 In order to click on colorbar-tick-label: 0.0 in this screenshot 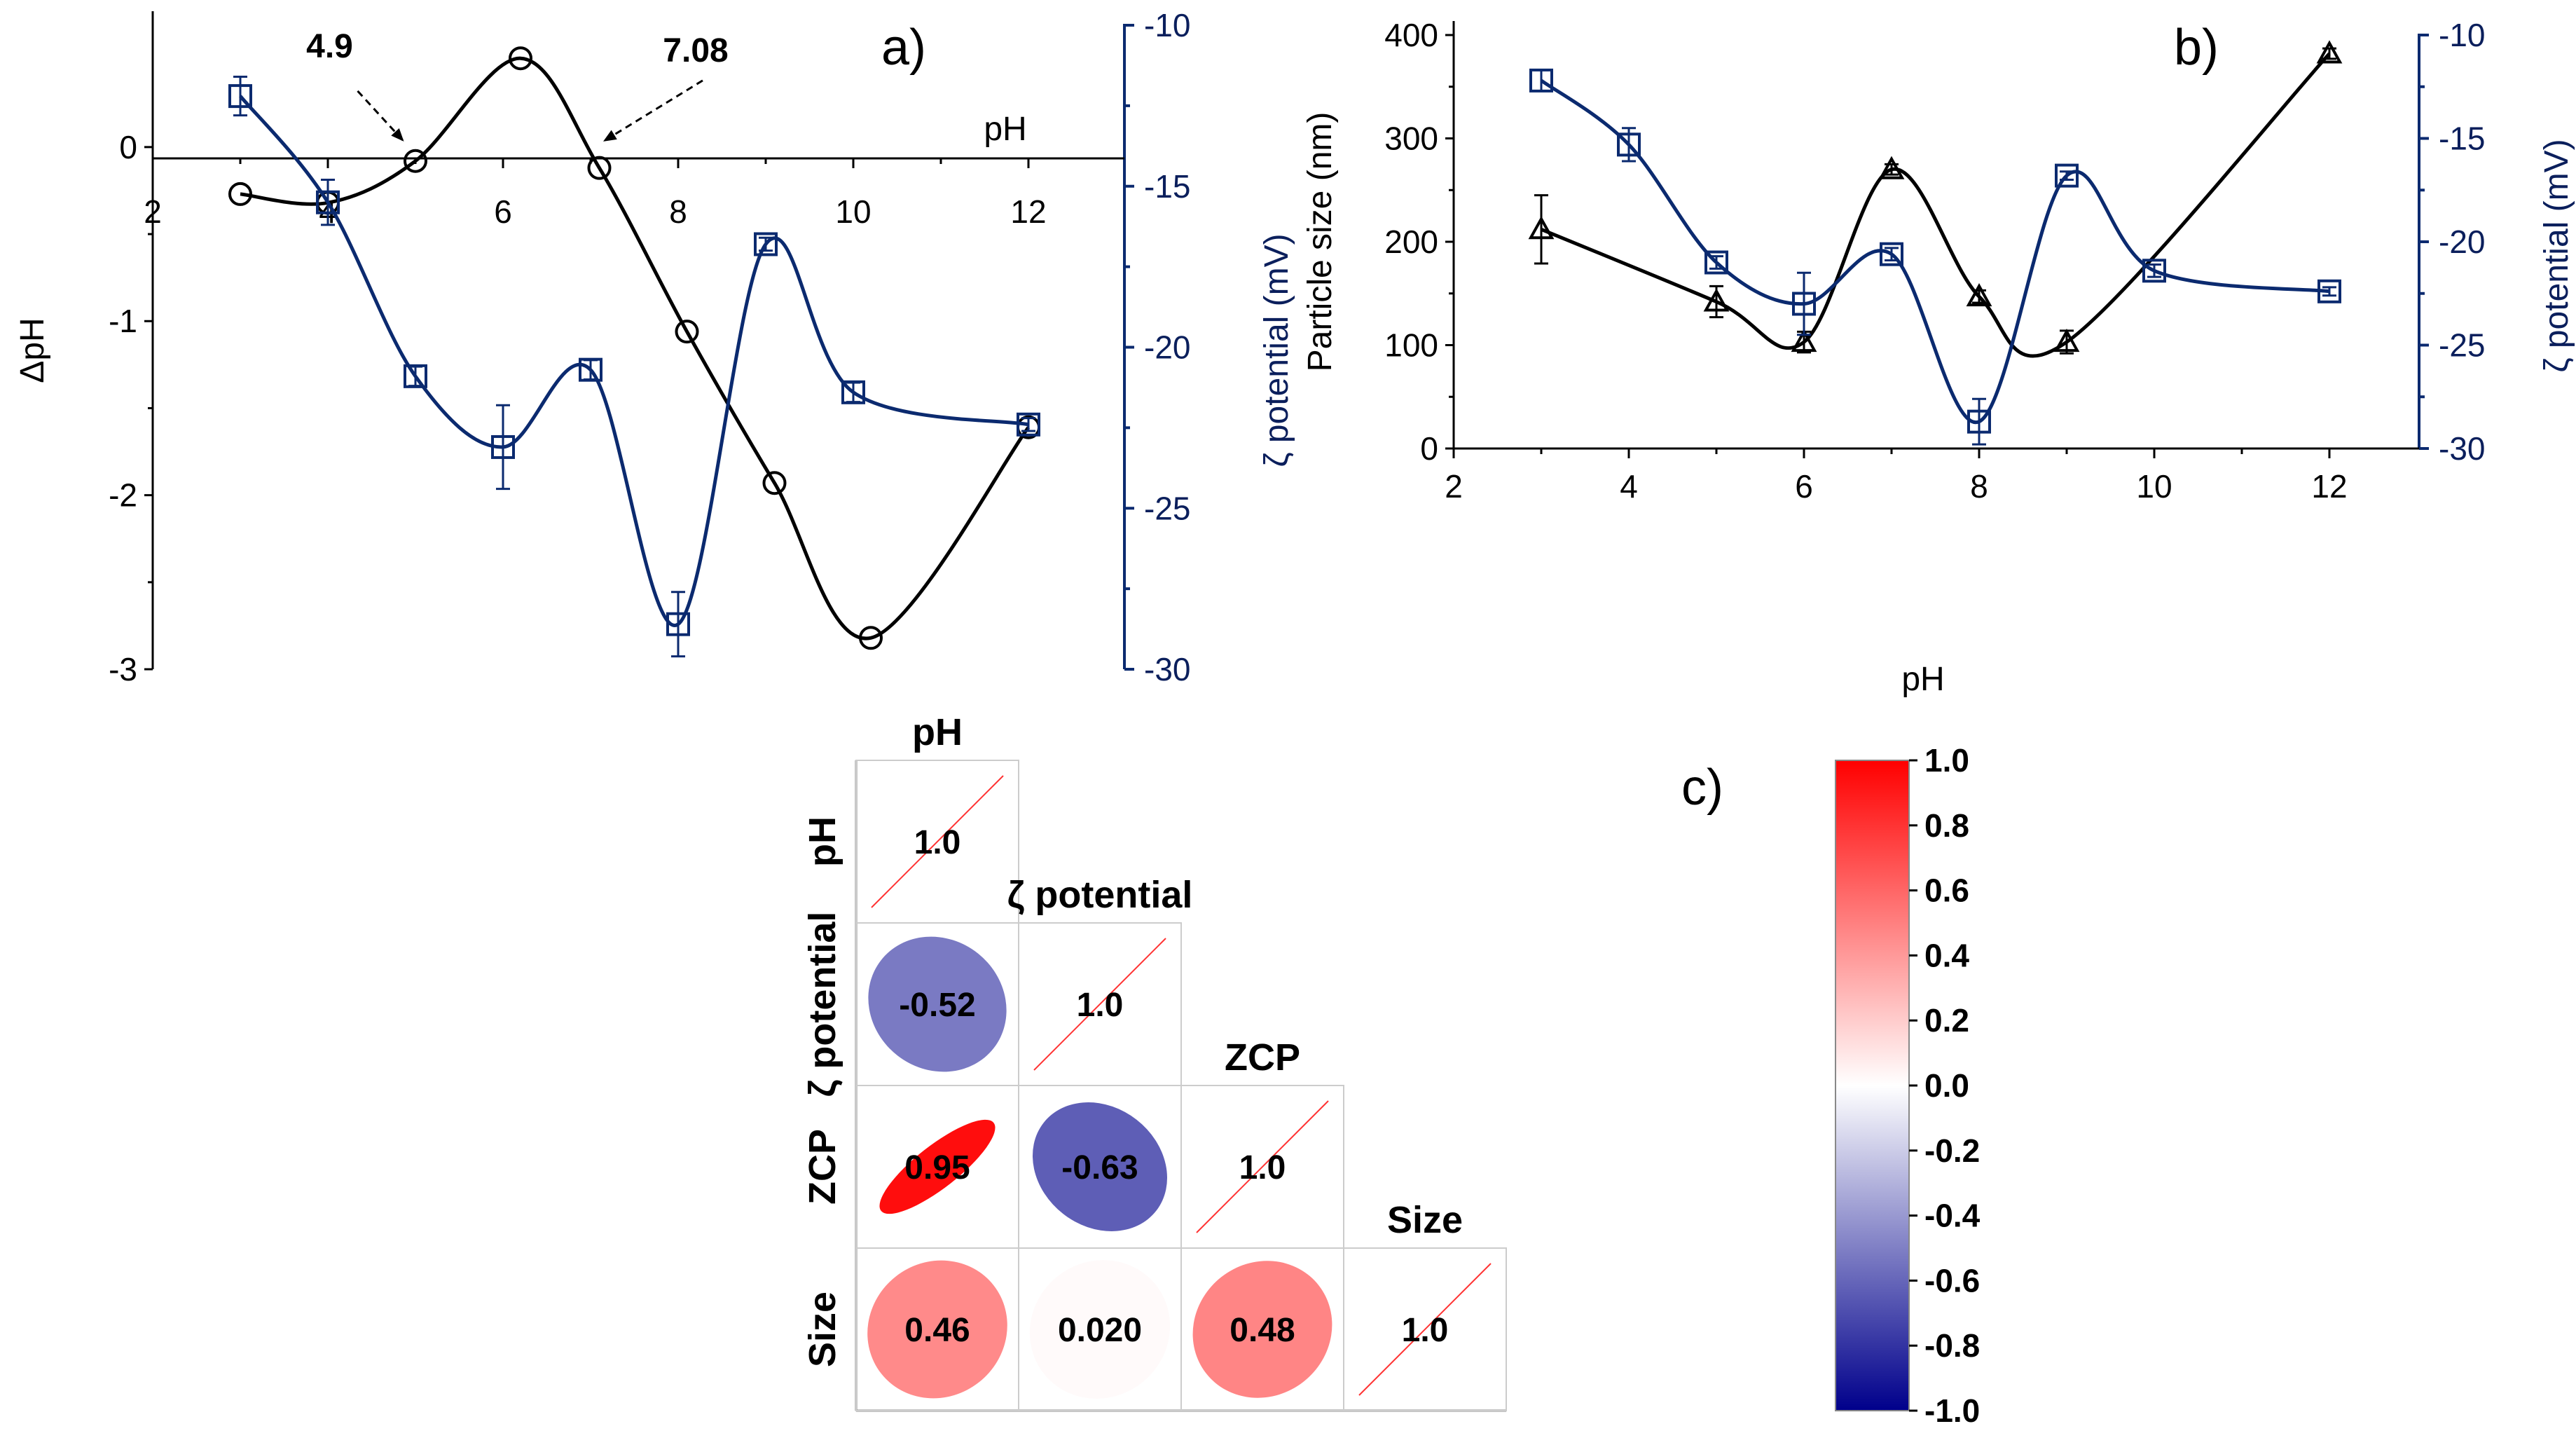, I will do `click(1946, 1085)`.